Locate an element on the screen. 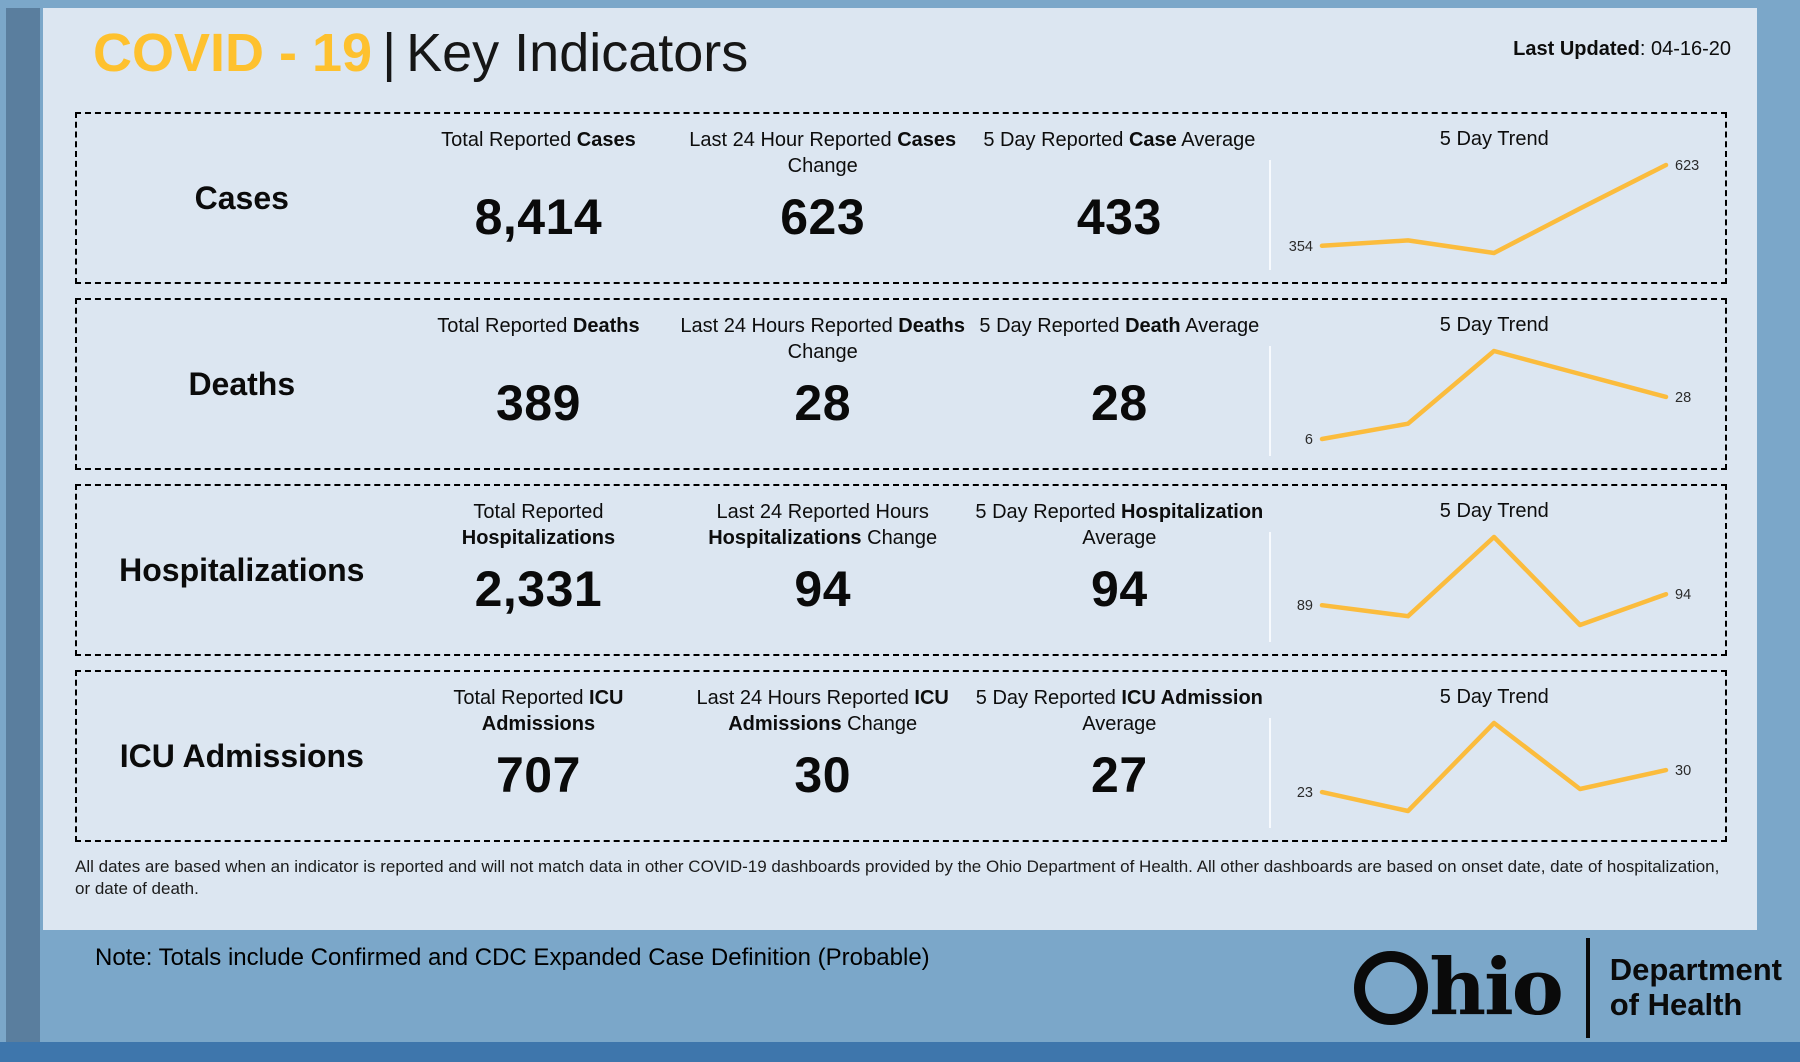 The width and height of the screenshot is (1800, 1062). metric-cell: Total Reported Hospitalizations 2,331 is located at coordinates (539, 570).